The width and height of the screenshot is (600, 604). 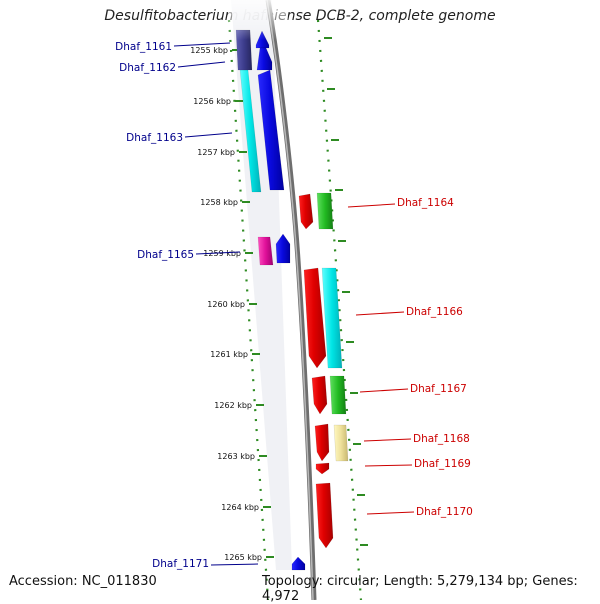 I want to click on gene-label: Dhaf_1161, so click(x=143, y=47).